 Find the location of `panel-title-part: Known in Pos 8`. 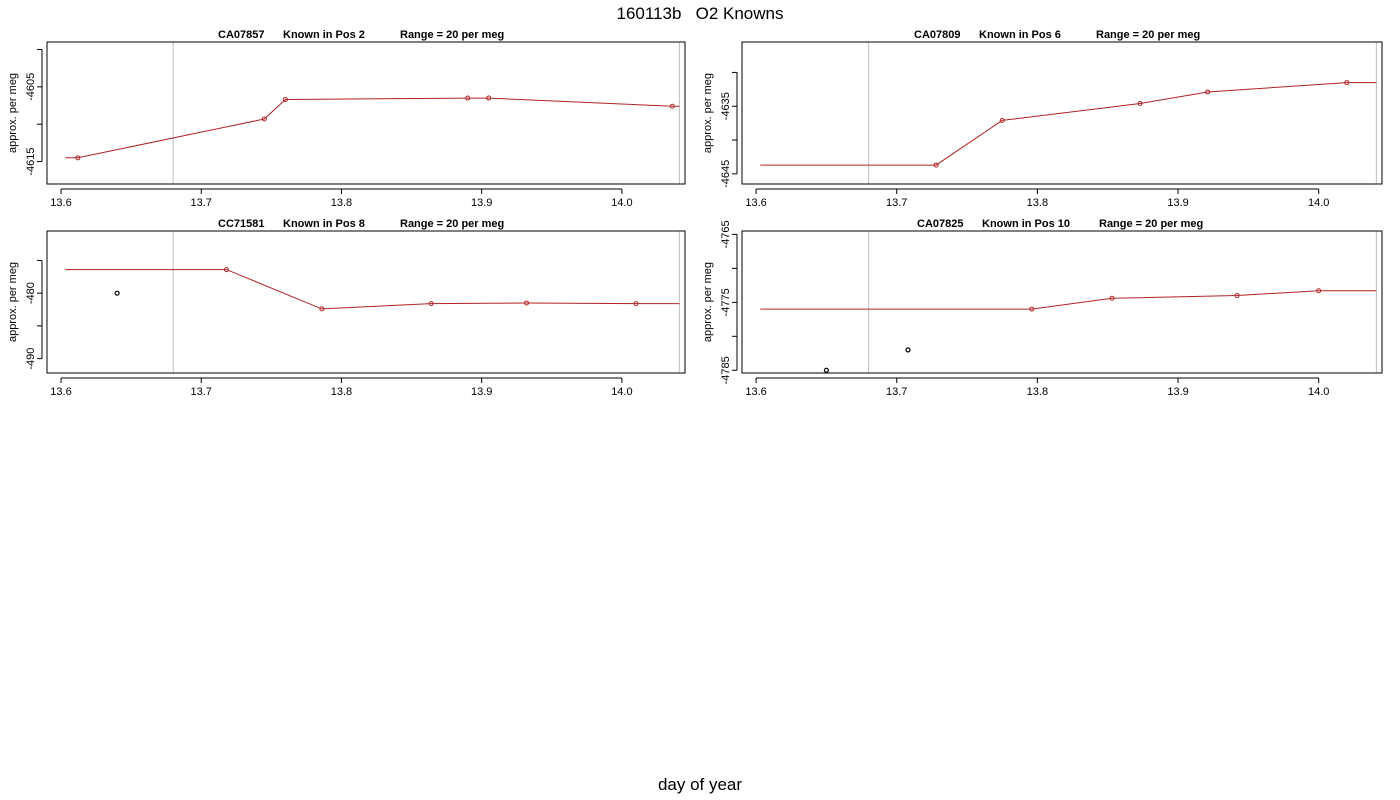

panel-title-part: Known in Pos 8 is located at coordinates (324, 224).